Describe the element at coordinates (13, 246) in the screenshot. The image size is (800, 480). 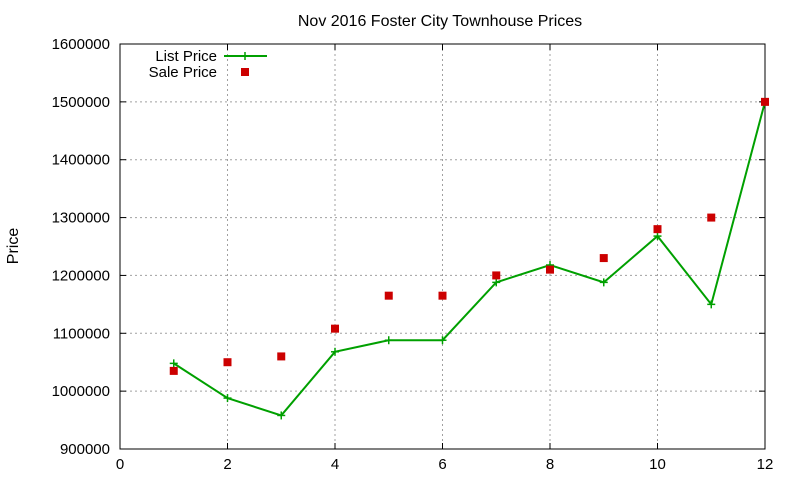
I see `y-axis-label: Price` at that location.